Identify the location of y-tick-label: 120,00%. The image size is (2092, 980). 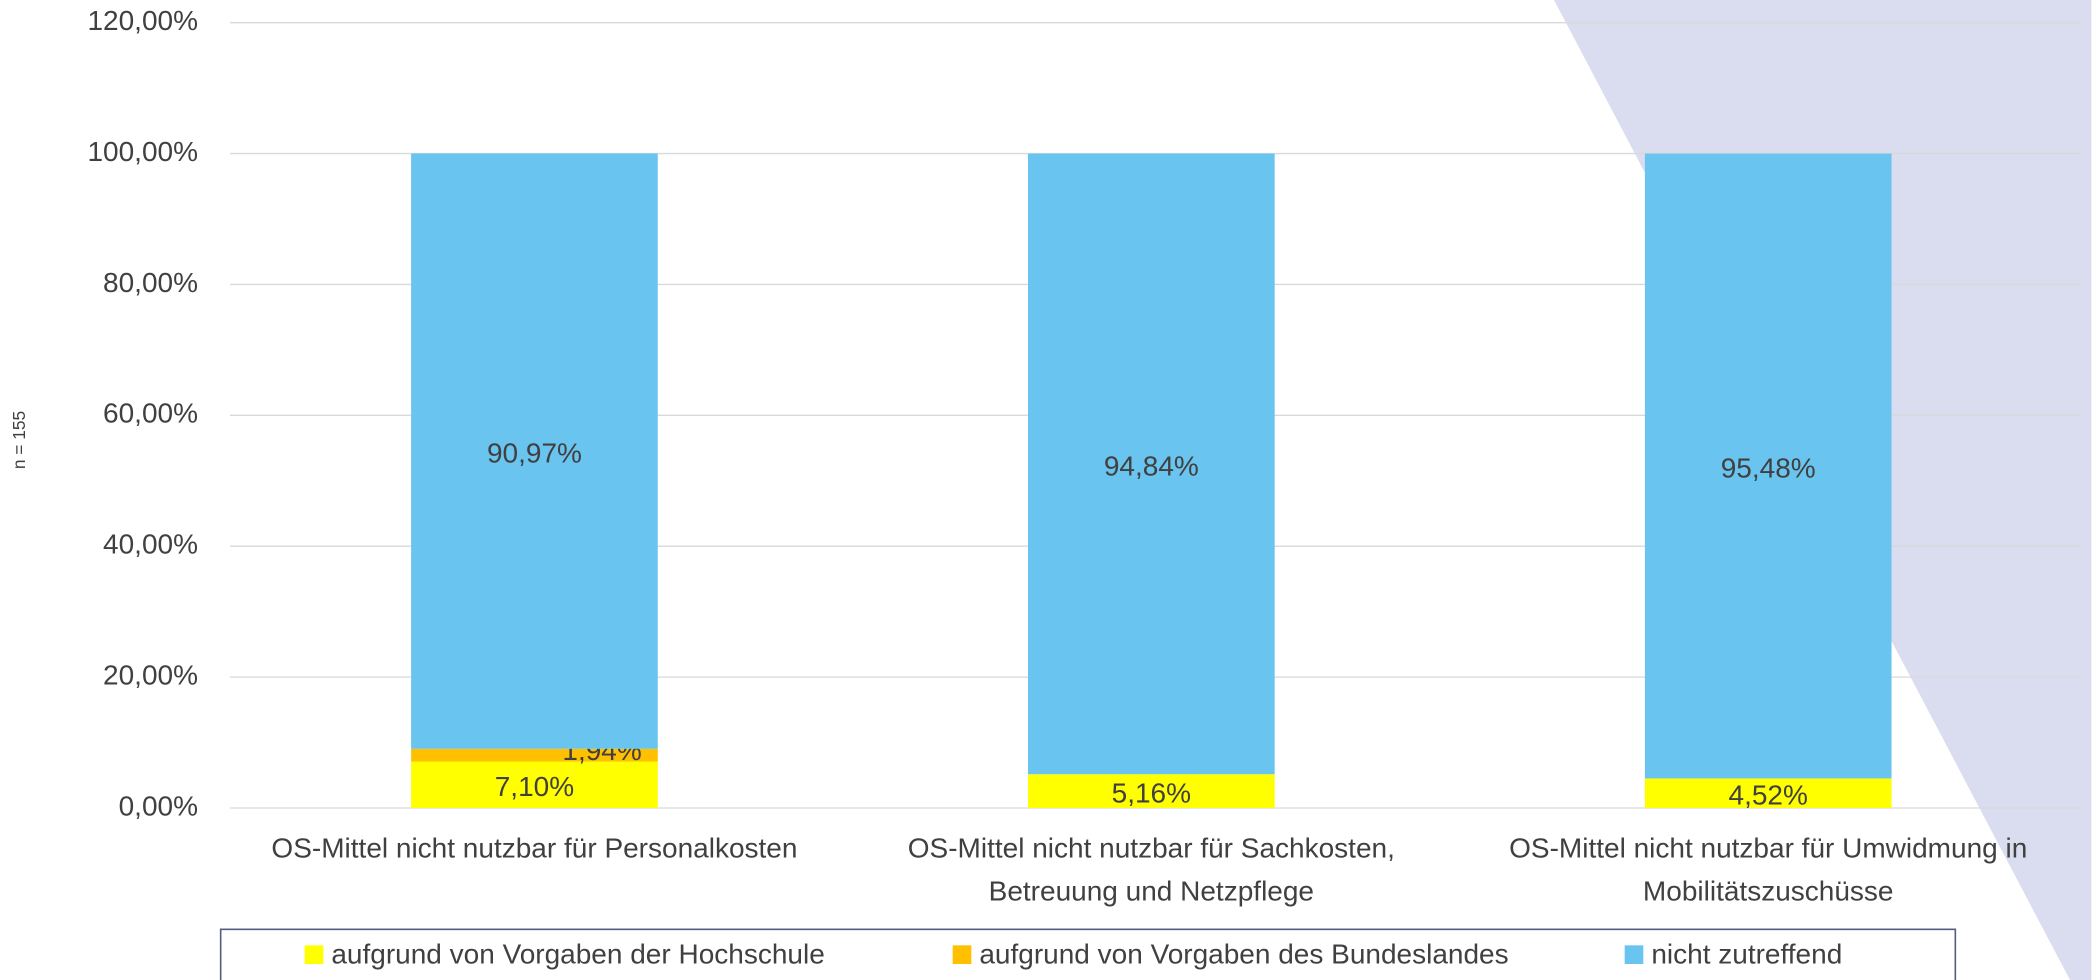
(142, 20).